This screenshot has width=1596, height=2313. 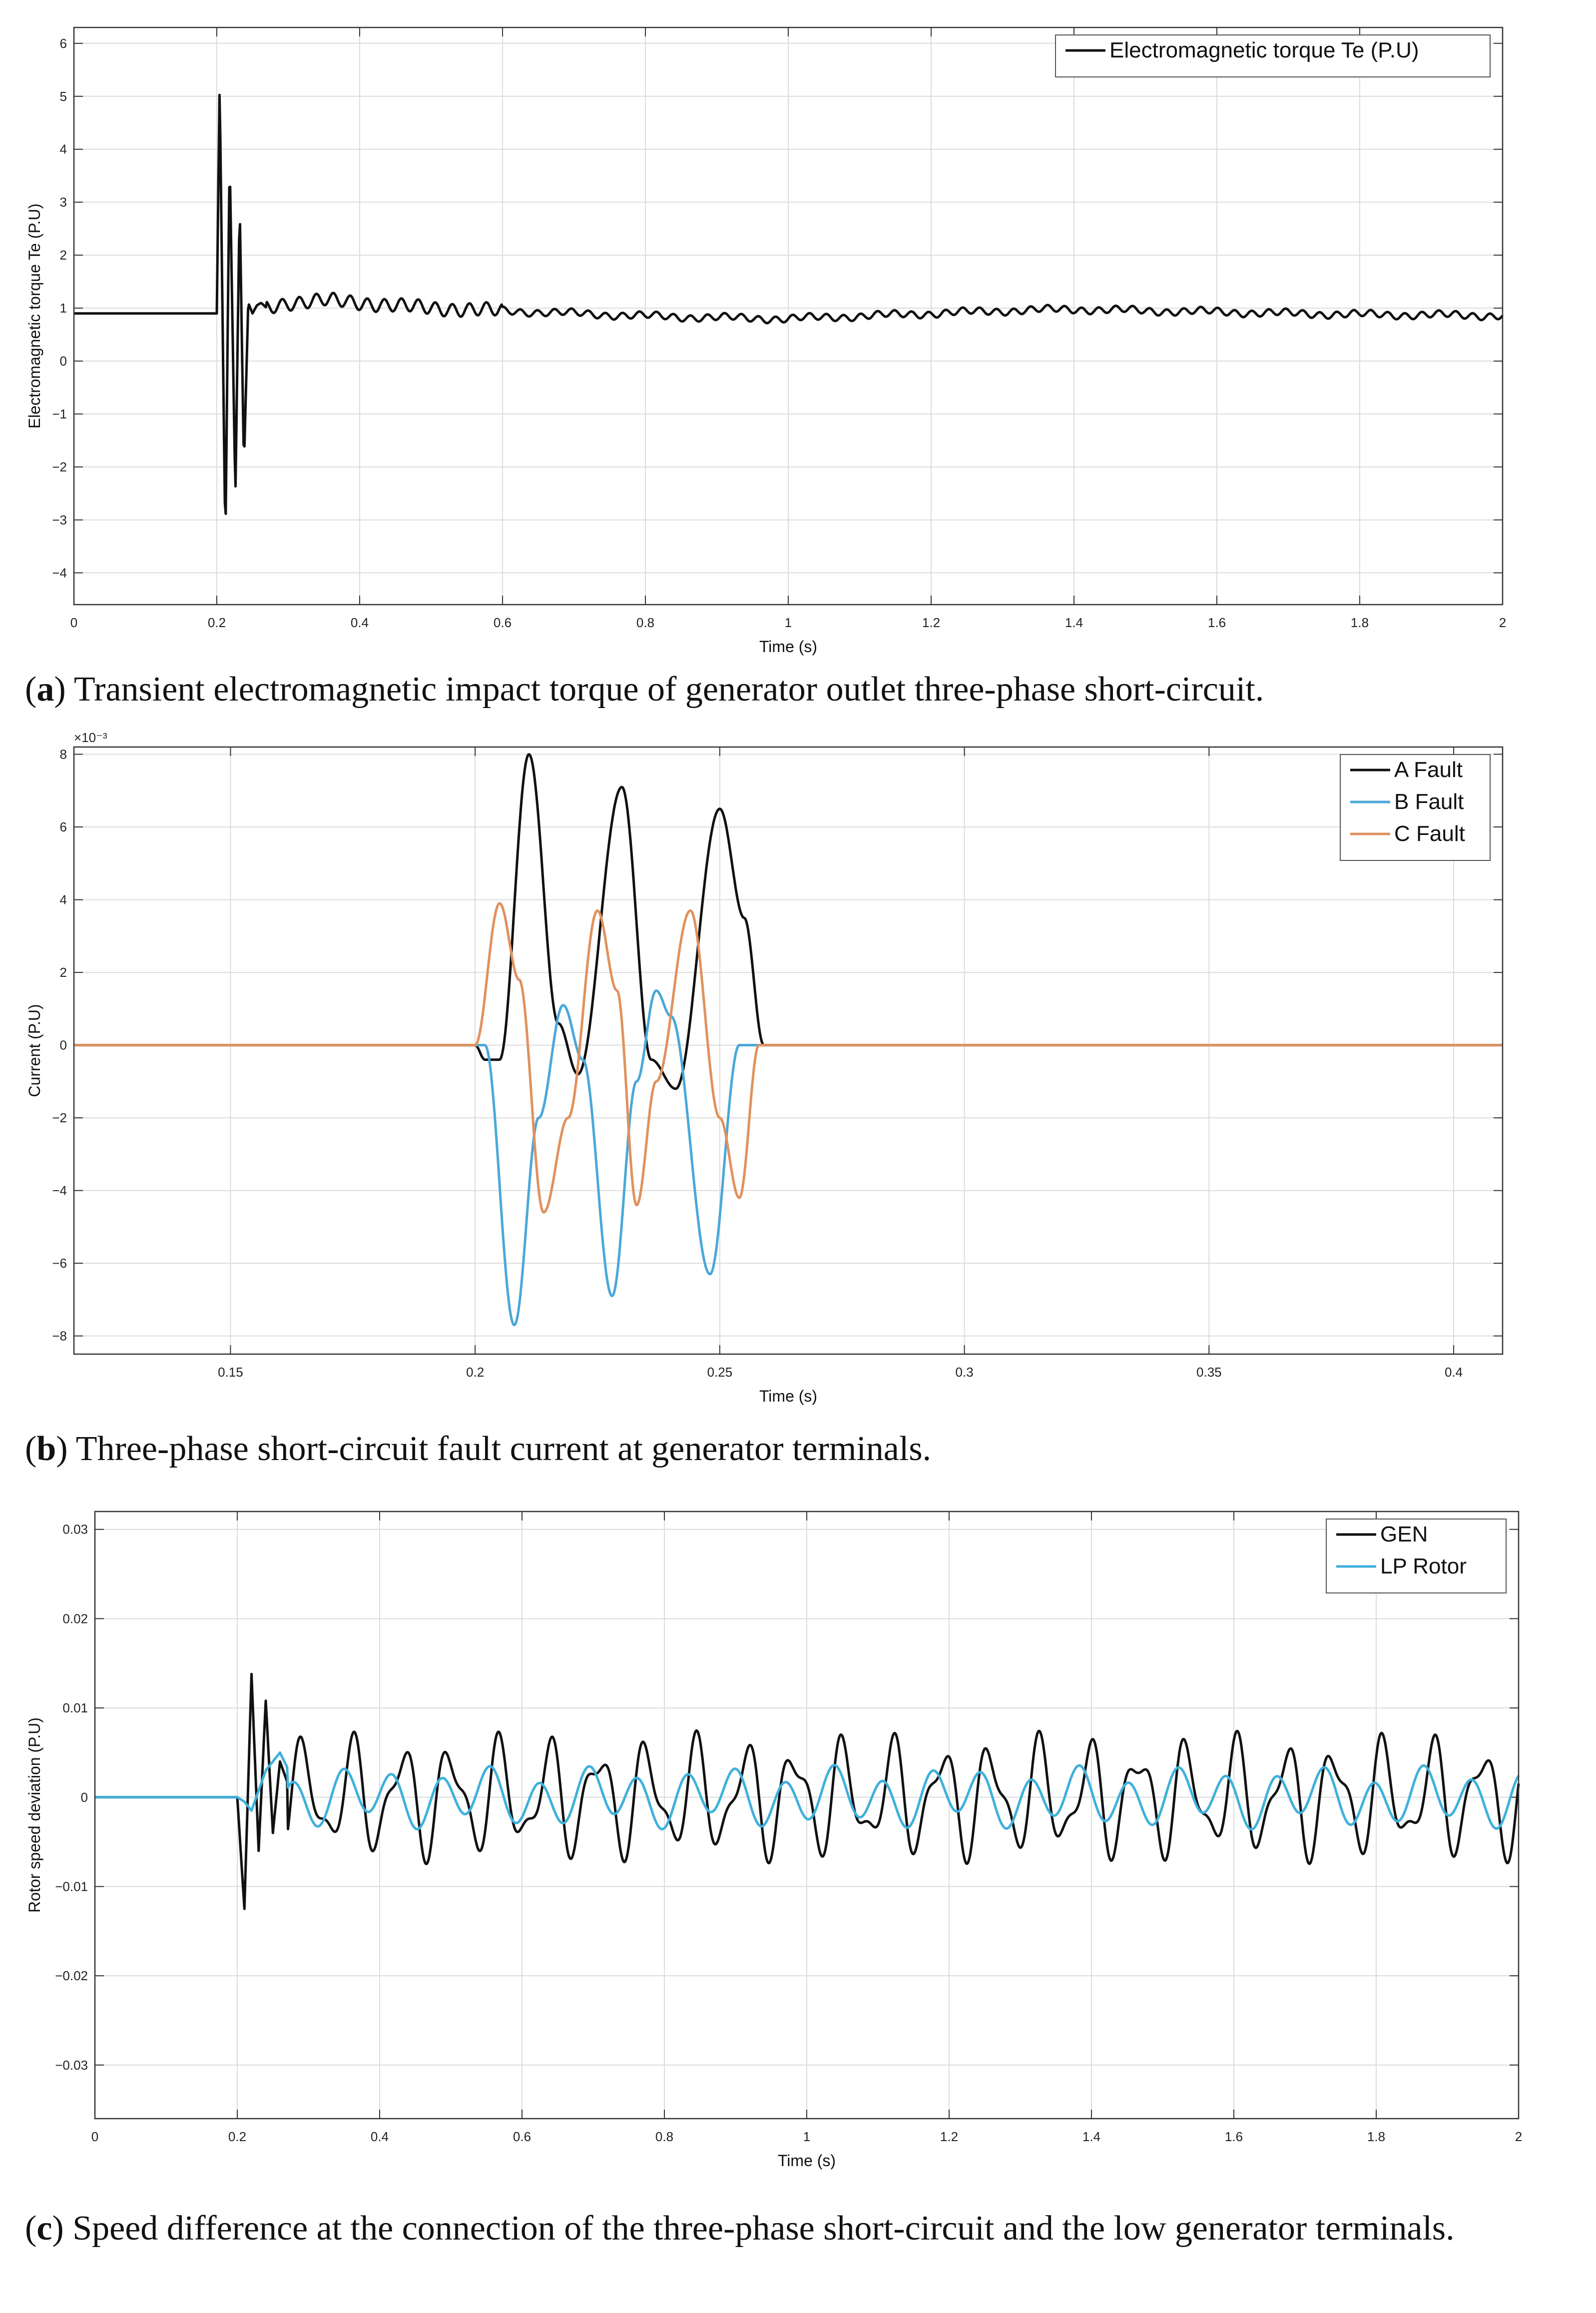 I want to click on caption-b-letter: b, so click(x=46, y=1449).